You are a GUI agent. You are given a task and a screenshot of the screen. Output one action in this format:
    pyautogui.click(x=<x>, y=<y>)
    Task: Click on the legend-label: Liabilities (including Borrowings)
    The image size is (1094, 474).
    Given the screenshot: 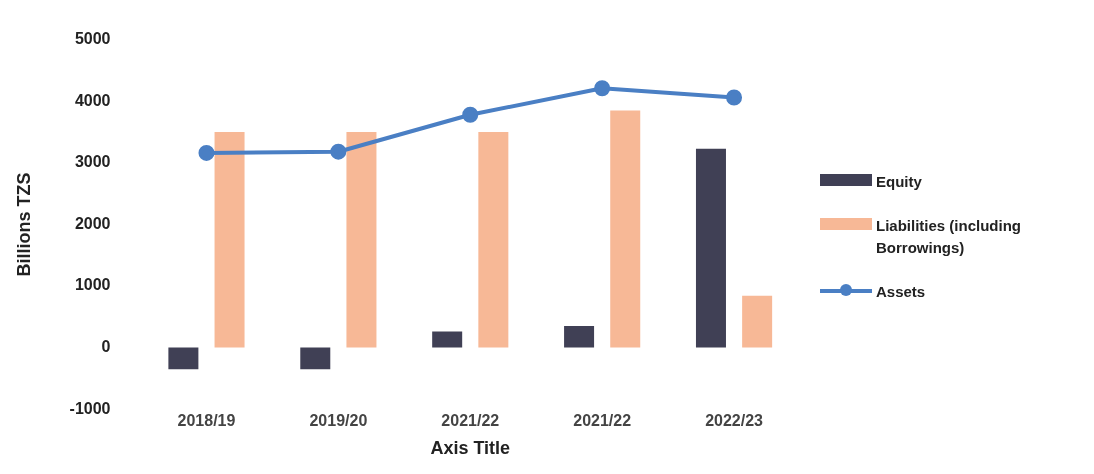 What is the action you would take?
    pyautogui.click(x=949, y=237)
    